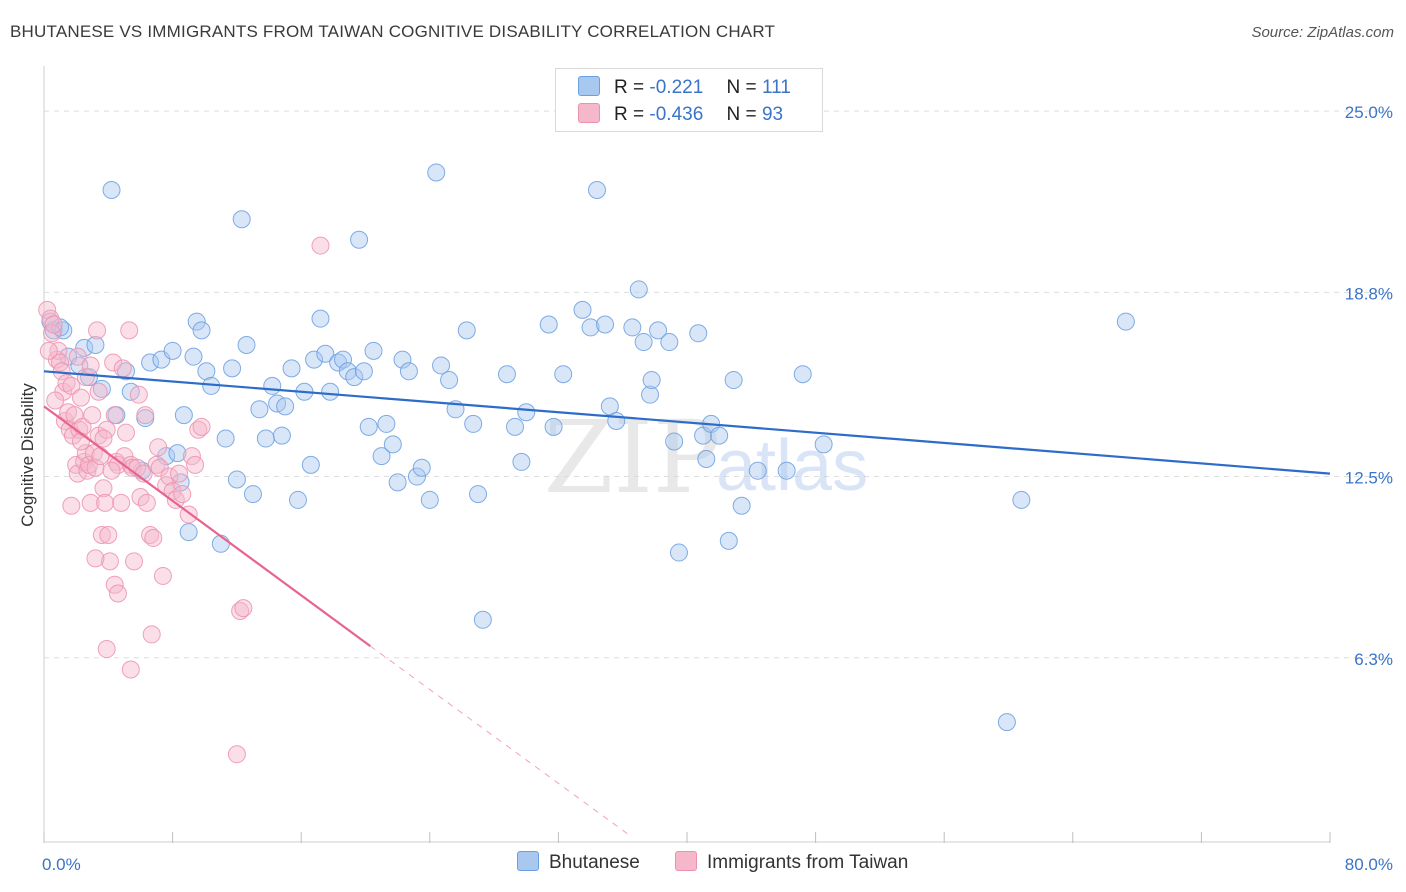  I want to click on y-tick-label: 25.0%, so click(1369, 112).